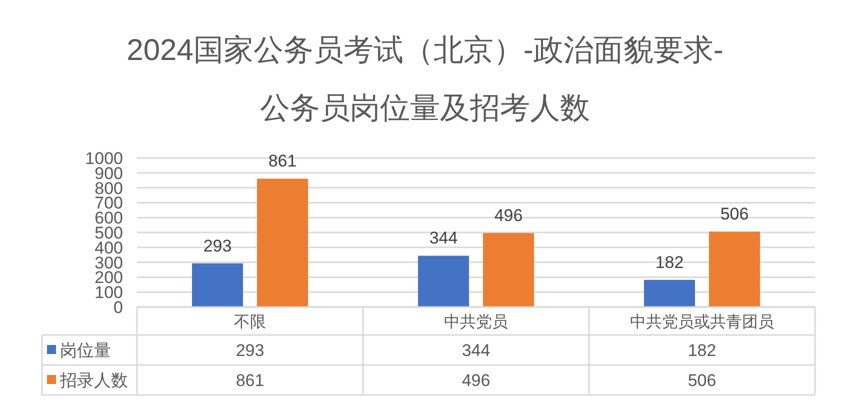 The image size is (850, 414). What do you see at coordinates (250, 350) in the screenshot?
I see `data-label: 293` at bounding box center [250, 350].